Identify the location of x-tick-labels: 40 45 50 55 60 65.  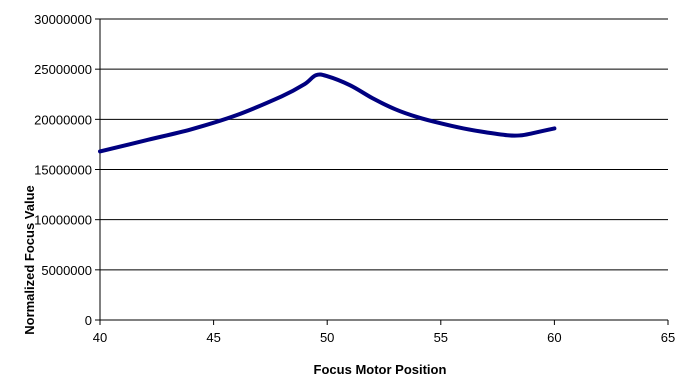
(384, 337).